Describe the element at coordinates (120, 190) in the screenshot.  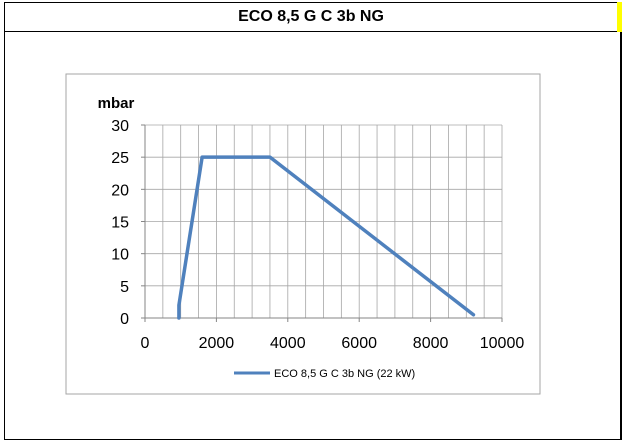
I see `y-tick-label: 20` at that location.